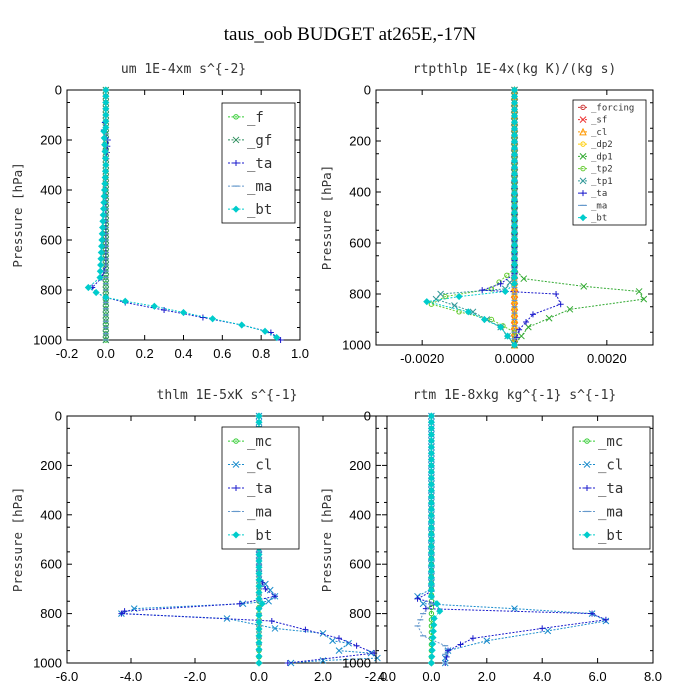  What do you see at coordinates (259, 141) in the screenshot?
I see `legend-label: _gf` at bounding box center [259, 141].